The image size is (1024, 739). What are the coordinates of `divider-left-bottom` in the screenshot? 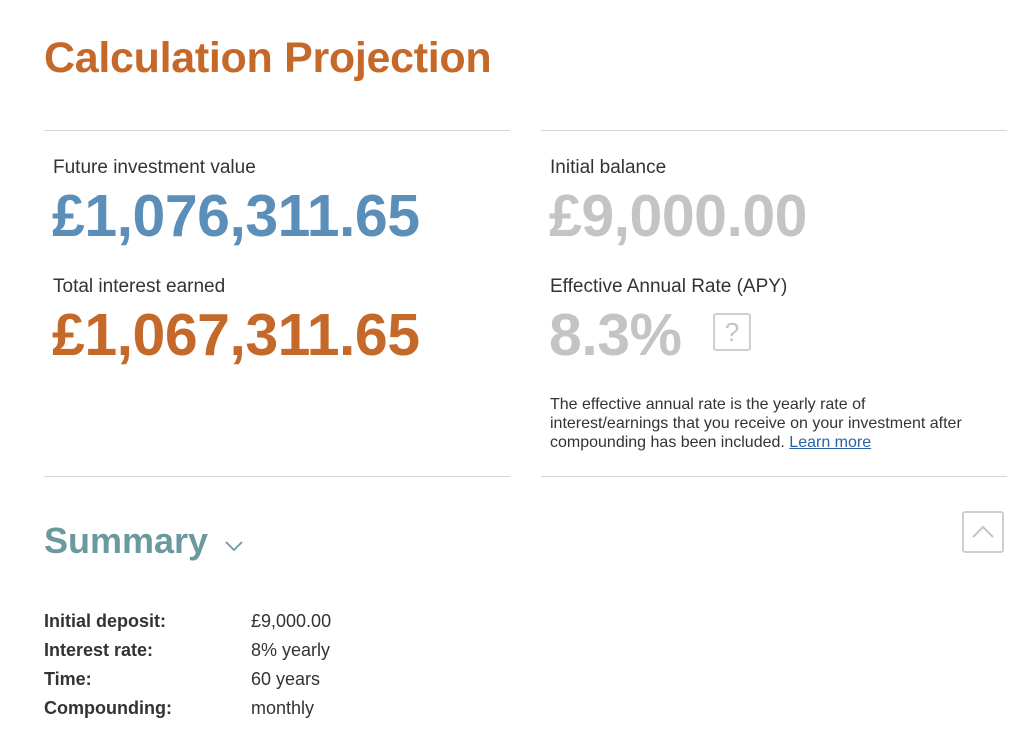 It's located at (277, 476).